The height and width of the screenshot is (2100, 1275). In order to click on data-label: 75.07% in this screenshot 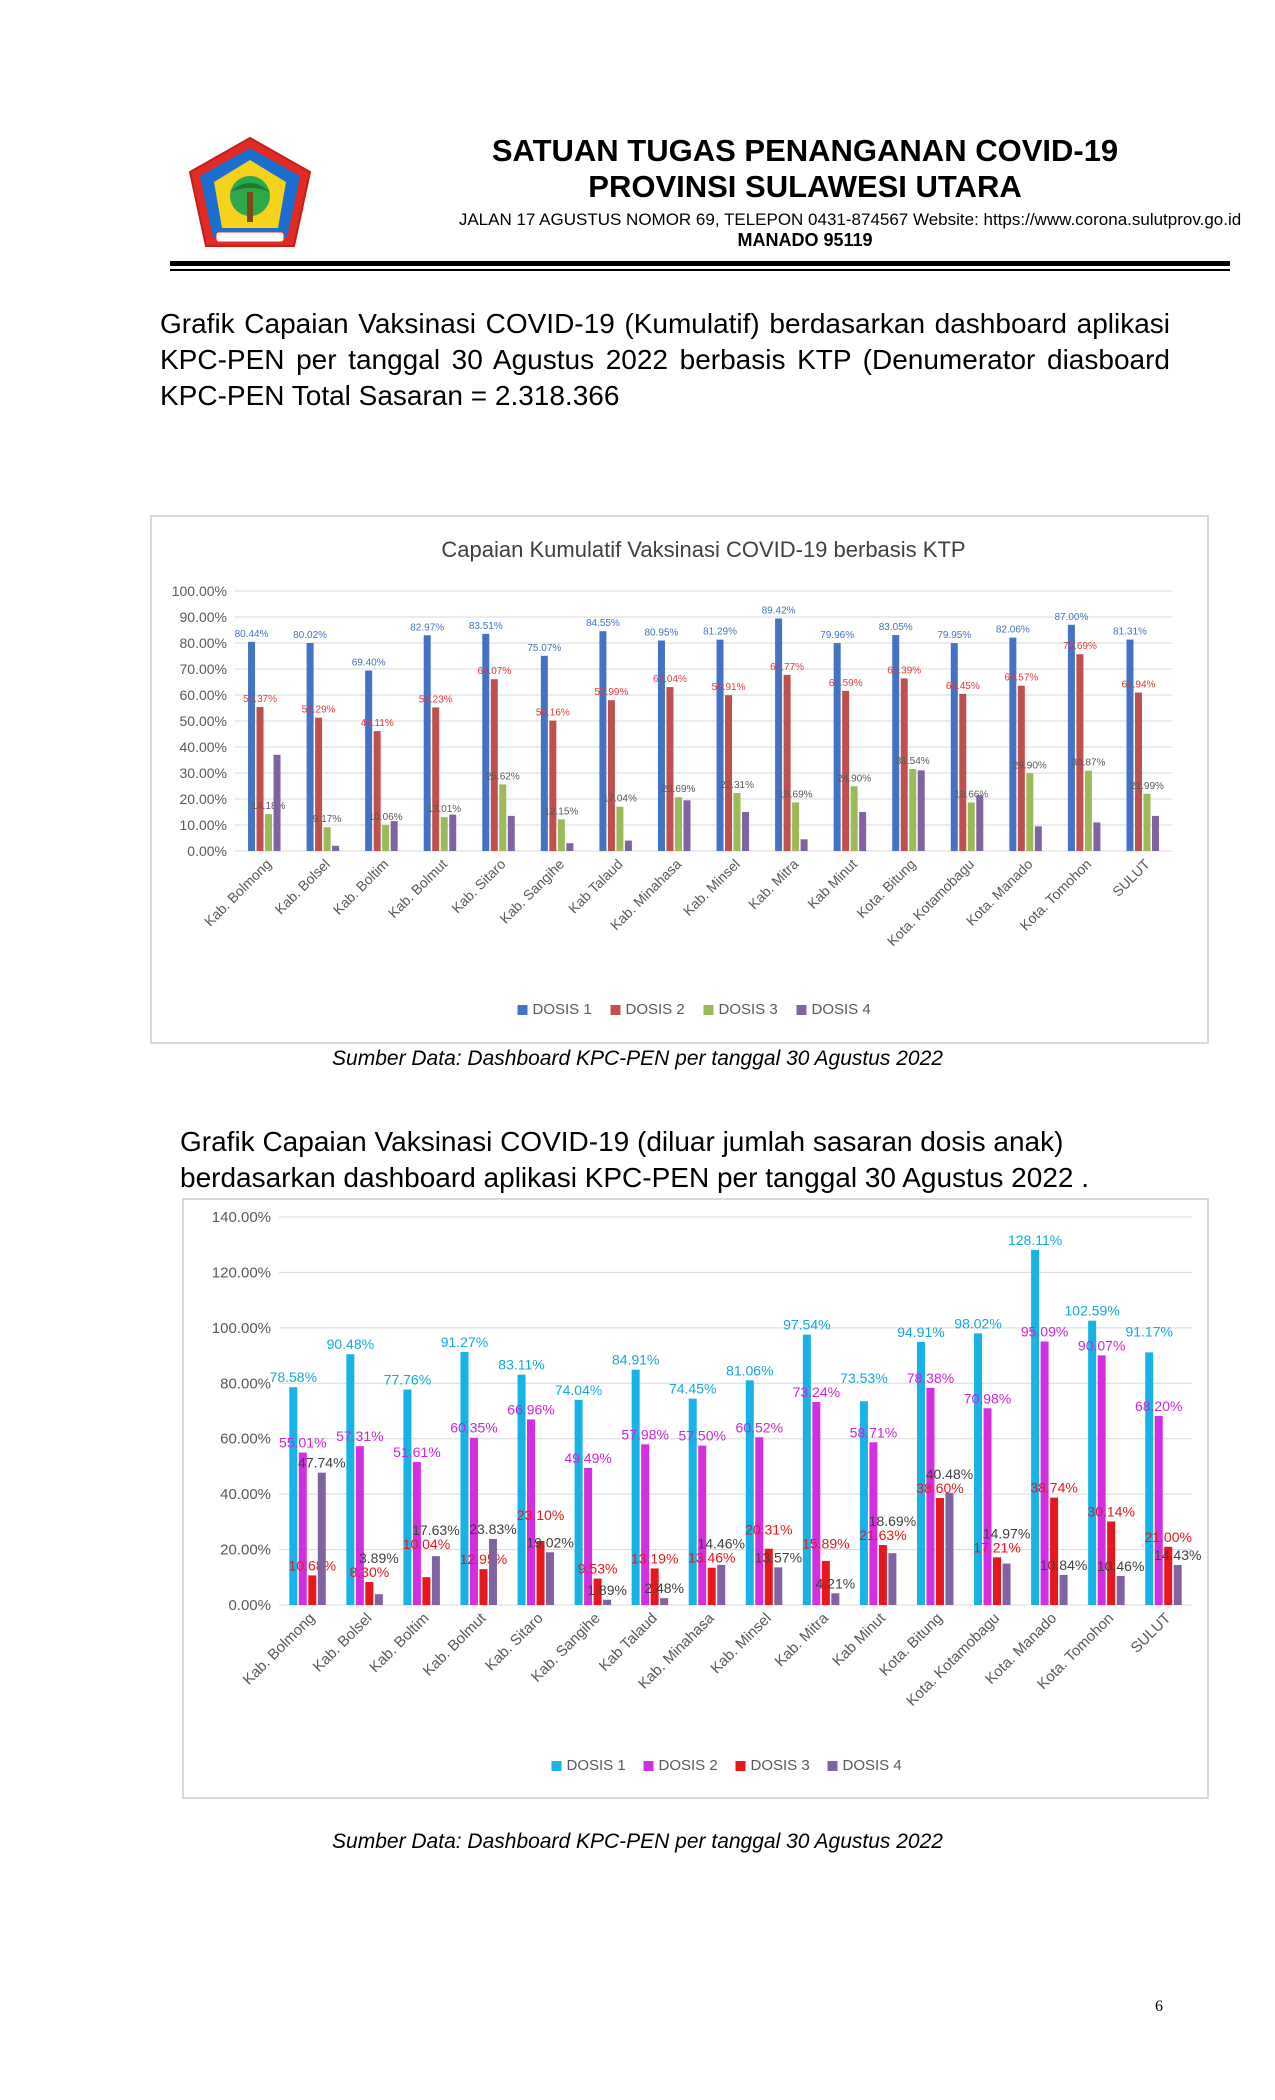, I will do `click(544, 648)`.